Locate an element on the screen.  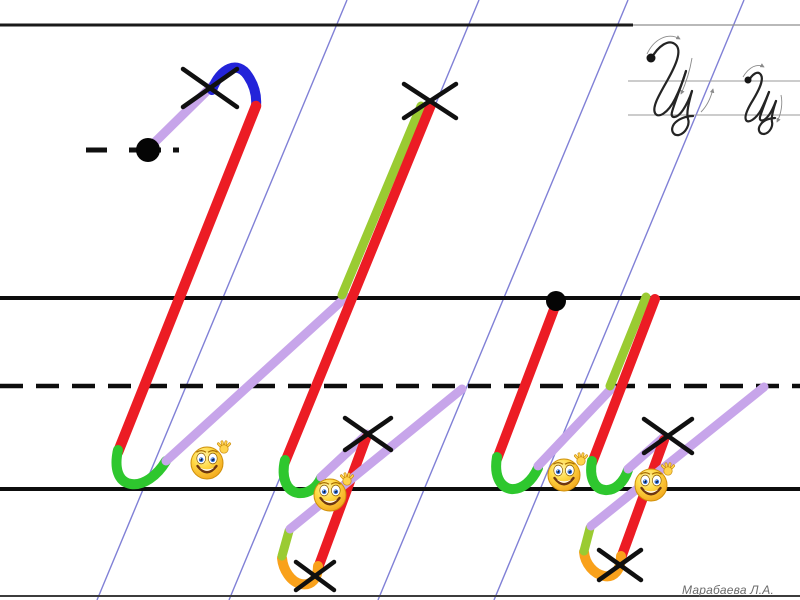
uppercase-tse-demo-green-curve is located at coordinates (141, 467).